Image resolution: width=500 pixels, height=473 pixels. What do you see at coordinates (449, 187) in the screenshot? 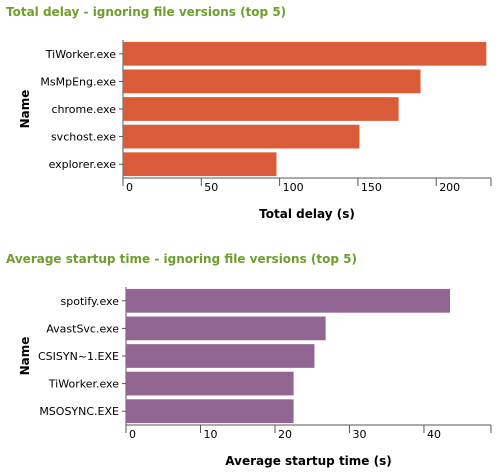
I see `x-tick-label: 200` at bounding box center [449, 187].